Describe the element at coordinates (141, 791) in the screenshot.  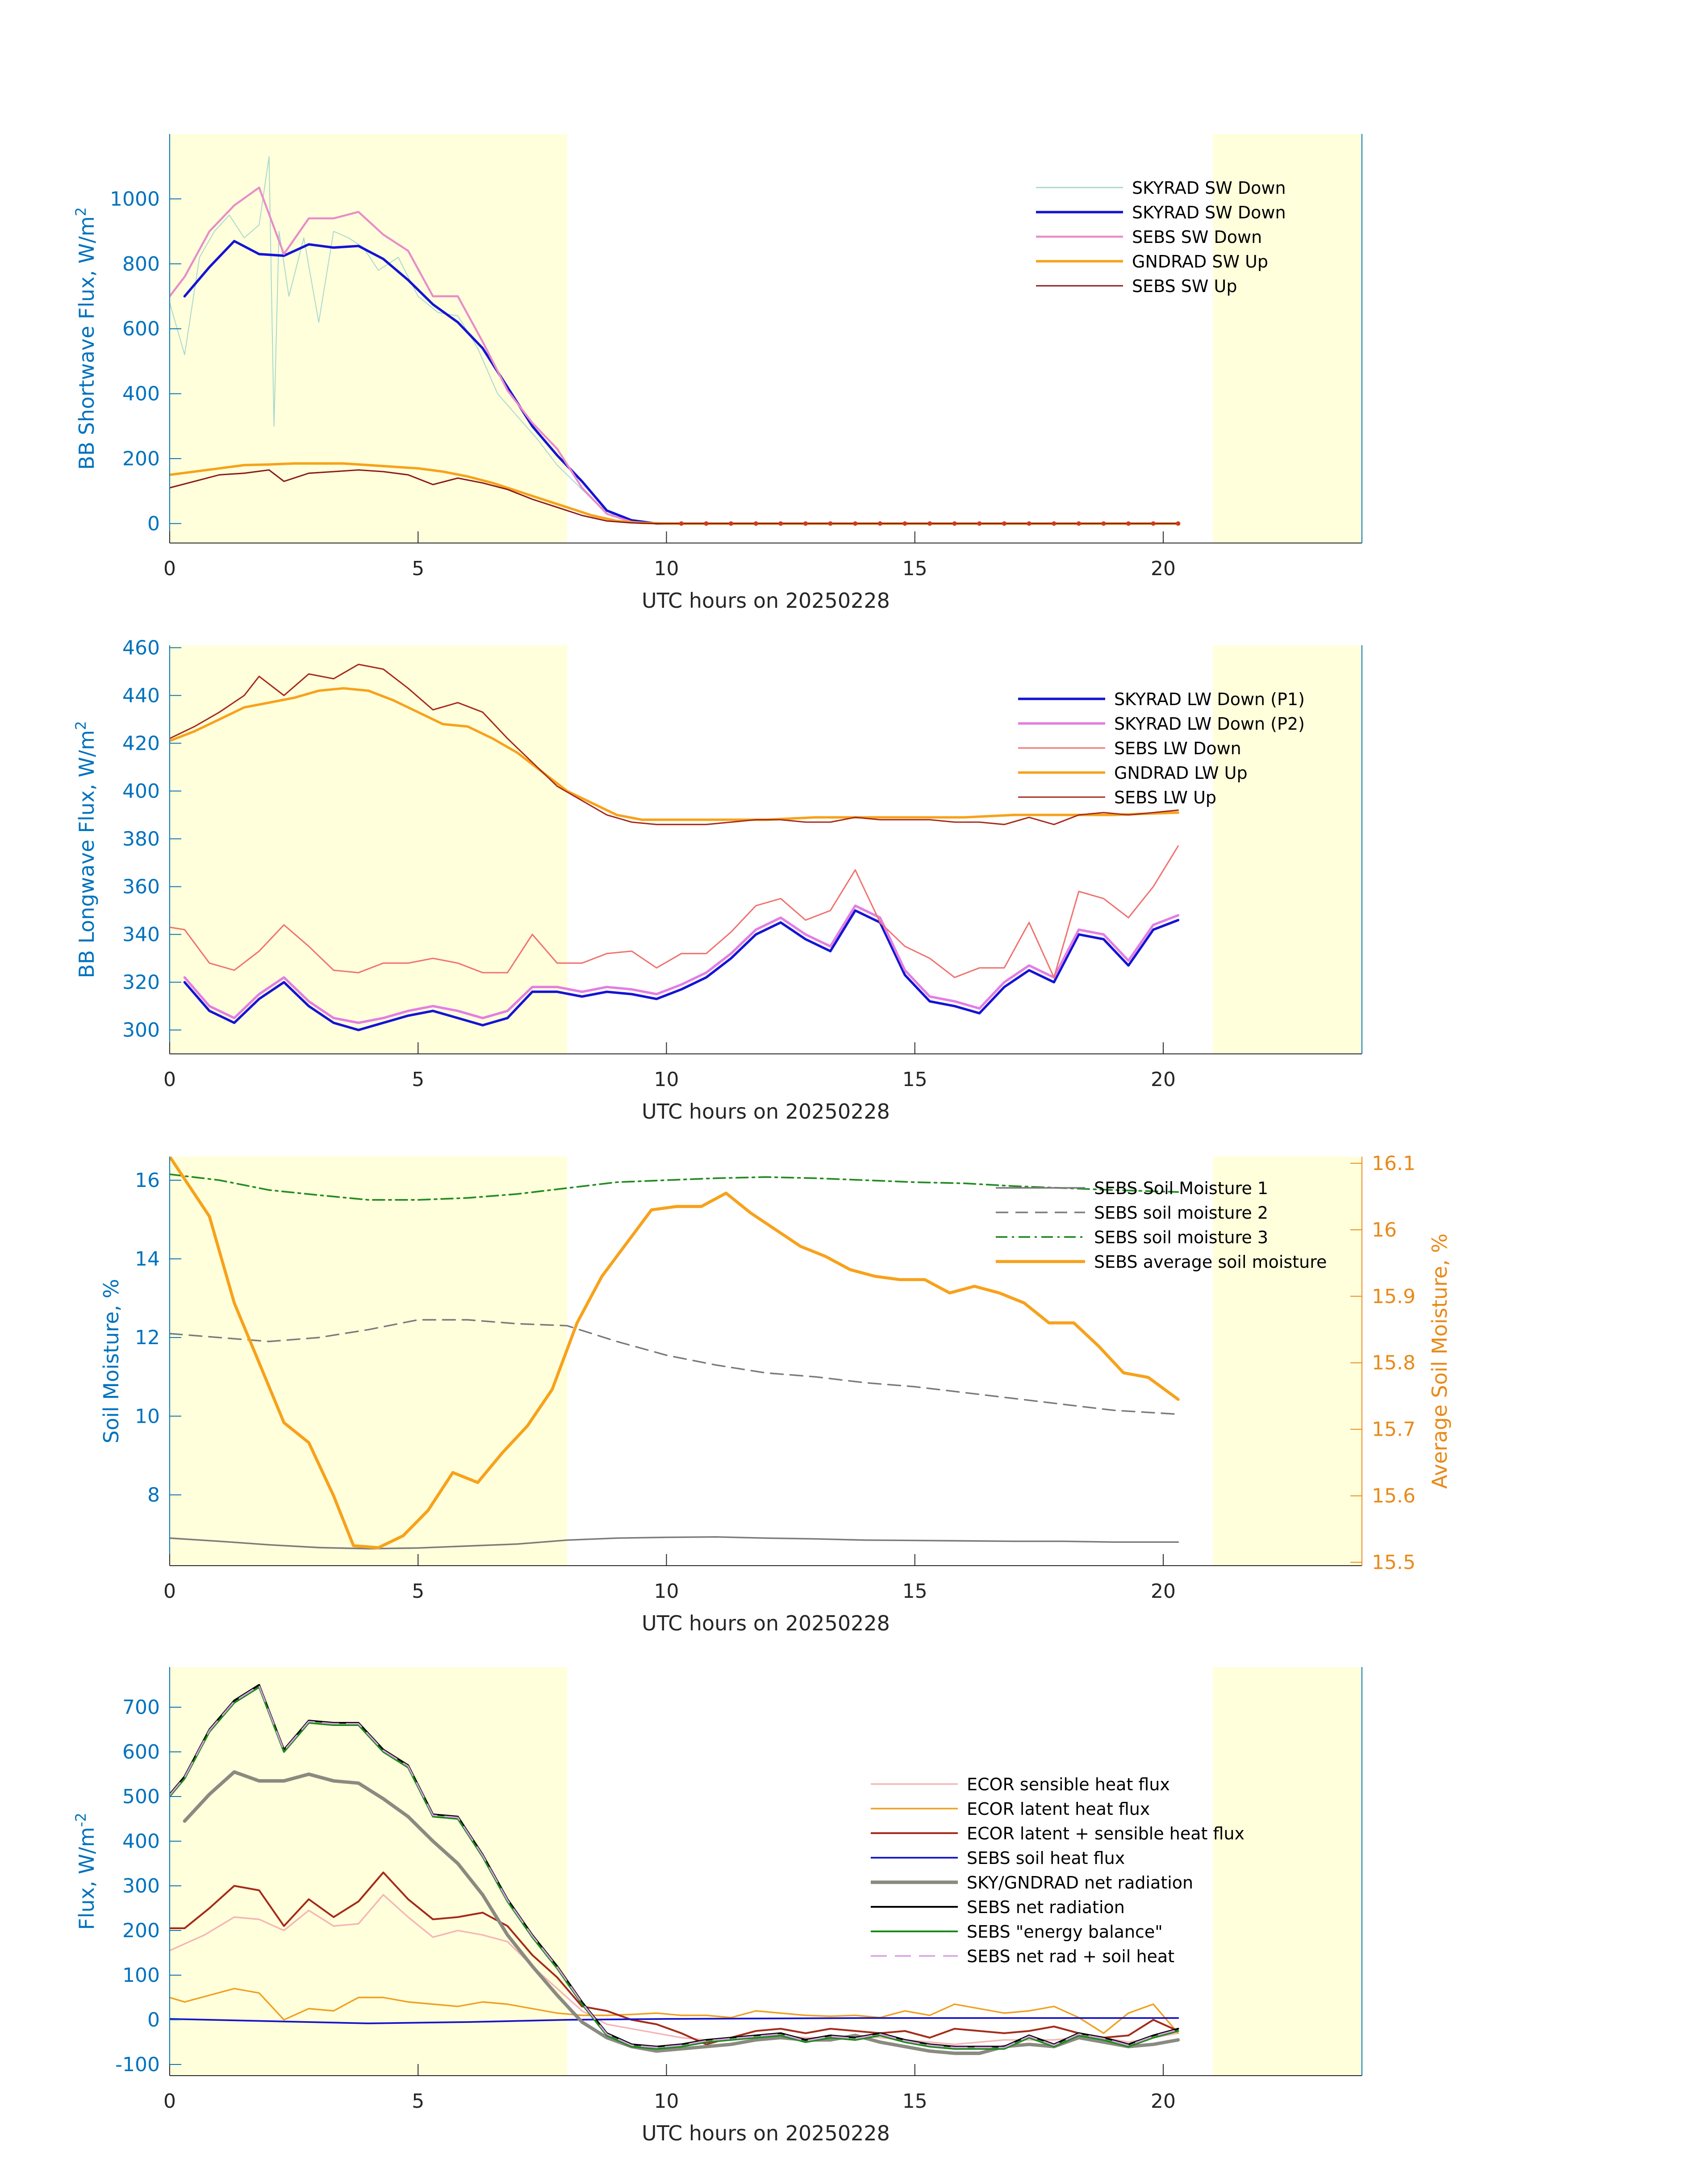
I see `y-tick-label-lw-5: 400` at that location.